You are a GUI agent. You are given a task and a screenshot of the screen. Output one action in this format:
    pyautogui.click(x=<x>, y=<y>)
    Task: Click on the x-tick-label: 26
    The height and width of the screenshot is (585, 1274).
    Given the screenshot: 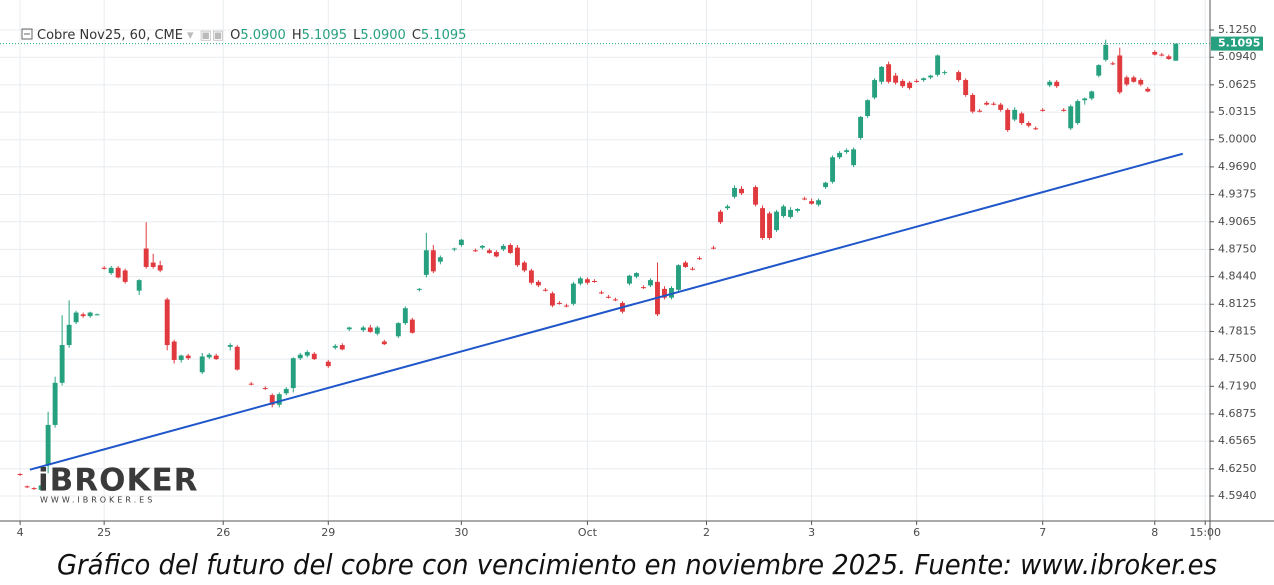 What is the action you would take?
    pyautogui.click(x=223, y=532)
    